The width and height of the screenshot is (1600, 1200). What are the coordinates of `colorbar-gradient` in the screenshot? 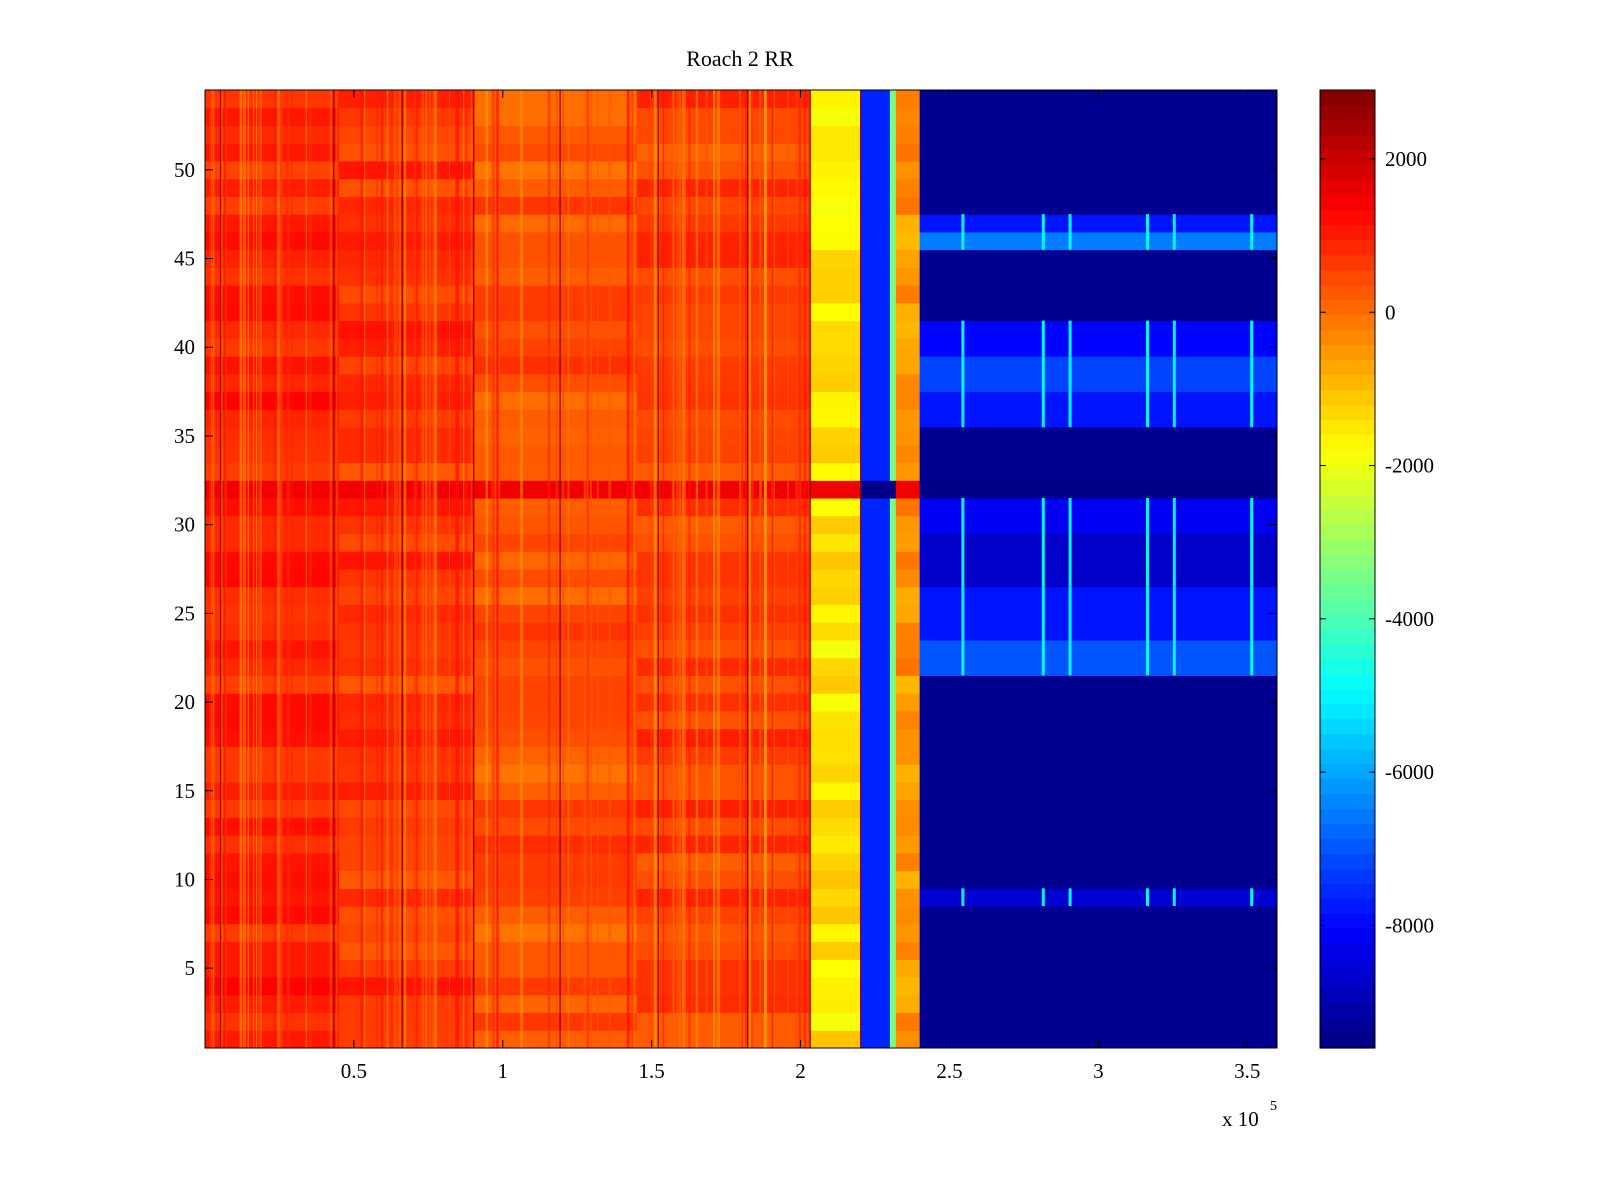 It's located at (1347, 569).